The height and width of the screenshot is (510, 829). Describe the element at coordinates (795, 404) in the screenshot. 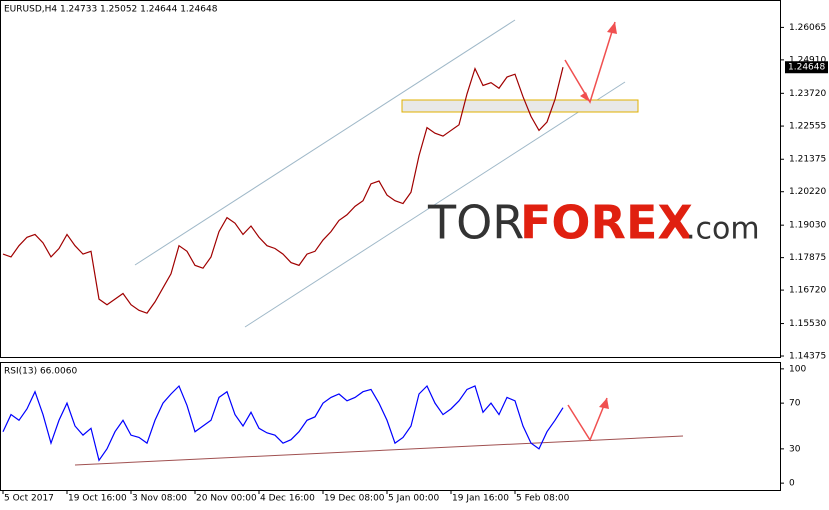

I see `y-tick-label: 70` at that location.